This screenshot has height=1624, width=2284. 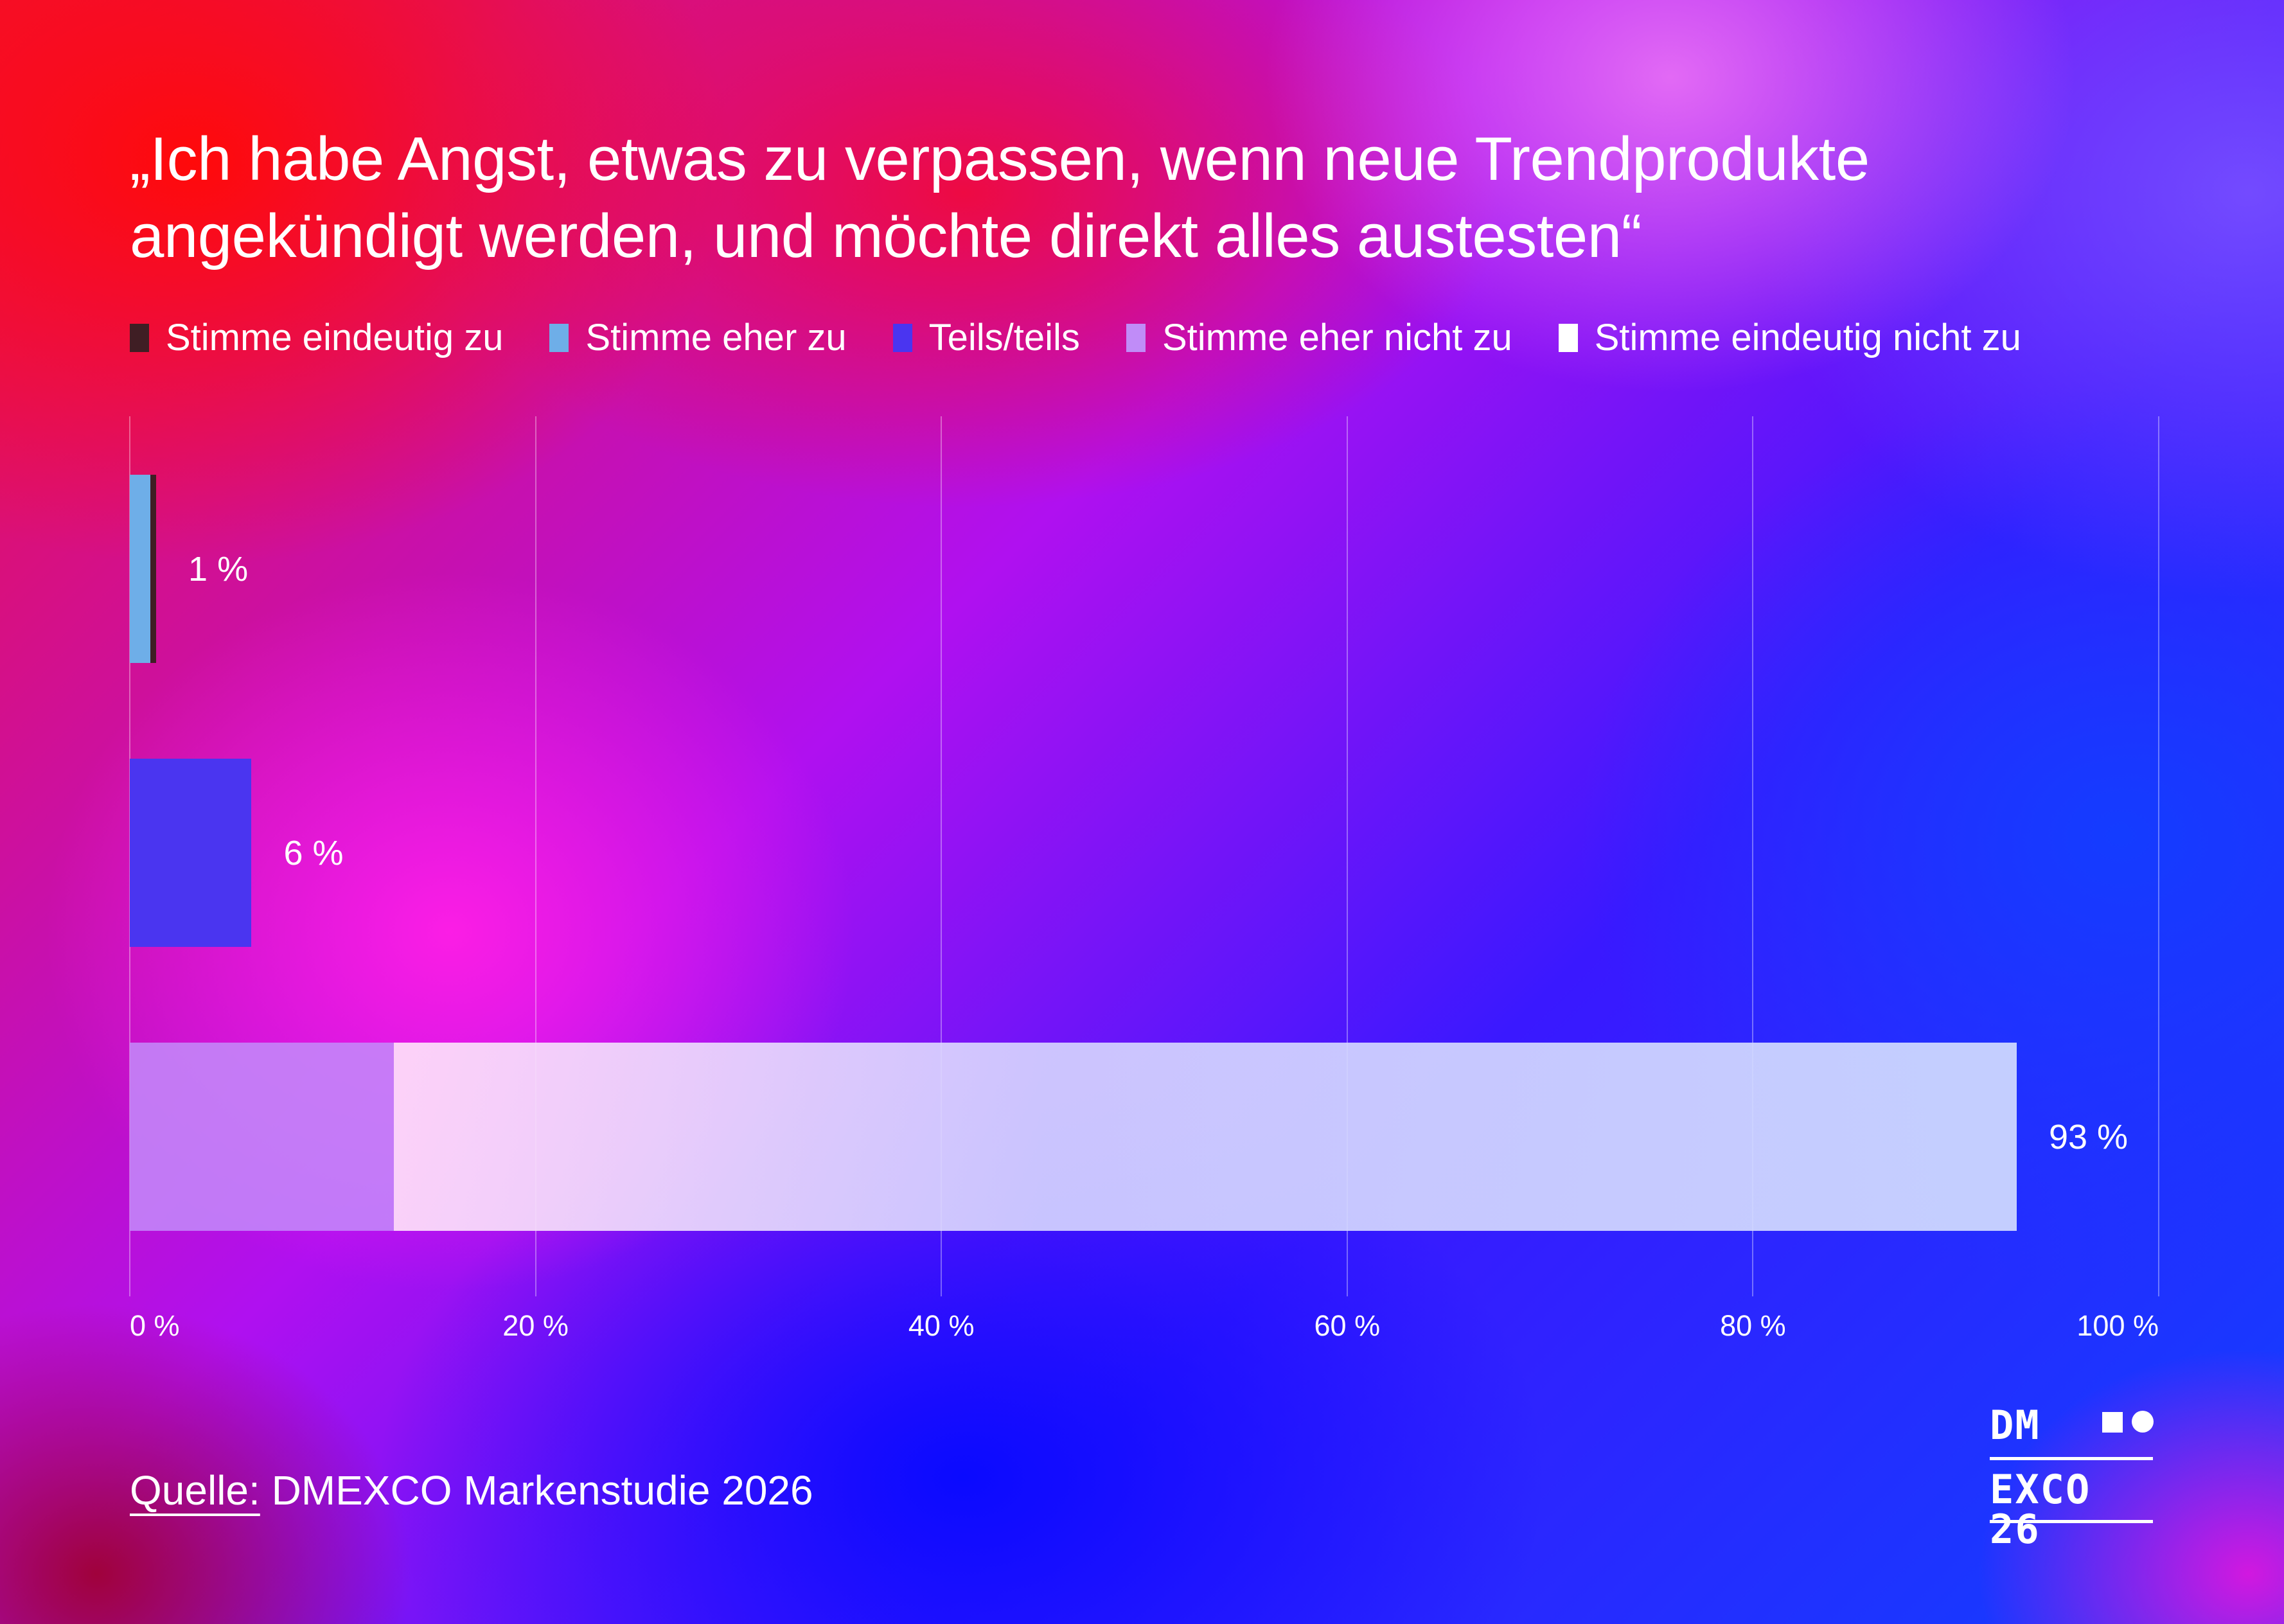 I want to click on x-tick-label: 60 %, so click(x=1347, y=1325).